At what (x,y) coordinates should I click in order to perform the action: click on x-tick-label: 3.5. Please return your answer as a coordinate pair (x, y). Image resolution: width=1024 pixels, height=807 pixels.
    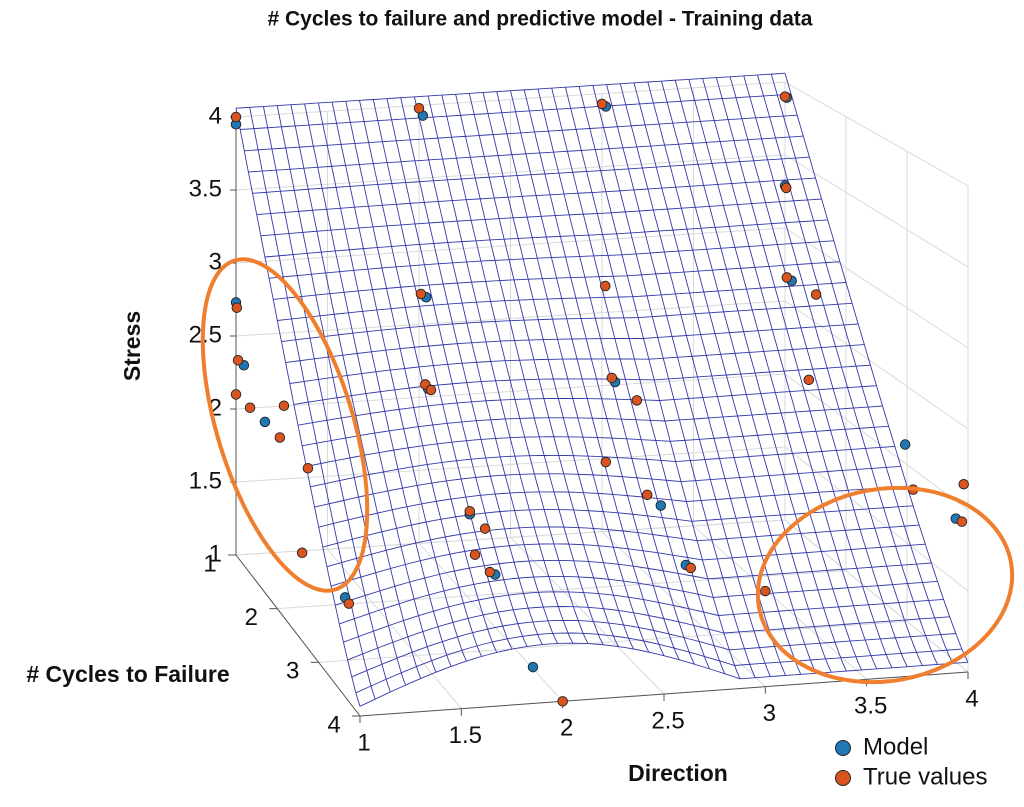
    Looking at the image, I should click on (870, 706).